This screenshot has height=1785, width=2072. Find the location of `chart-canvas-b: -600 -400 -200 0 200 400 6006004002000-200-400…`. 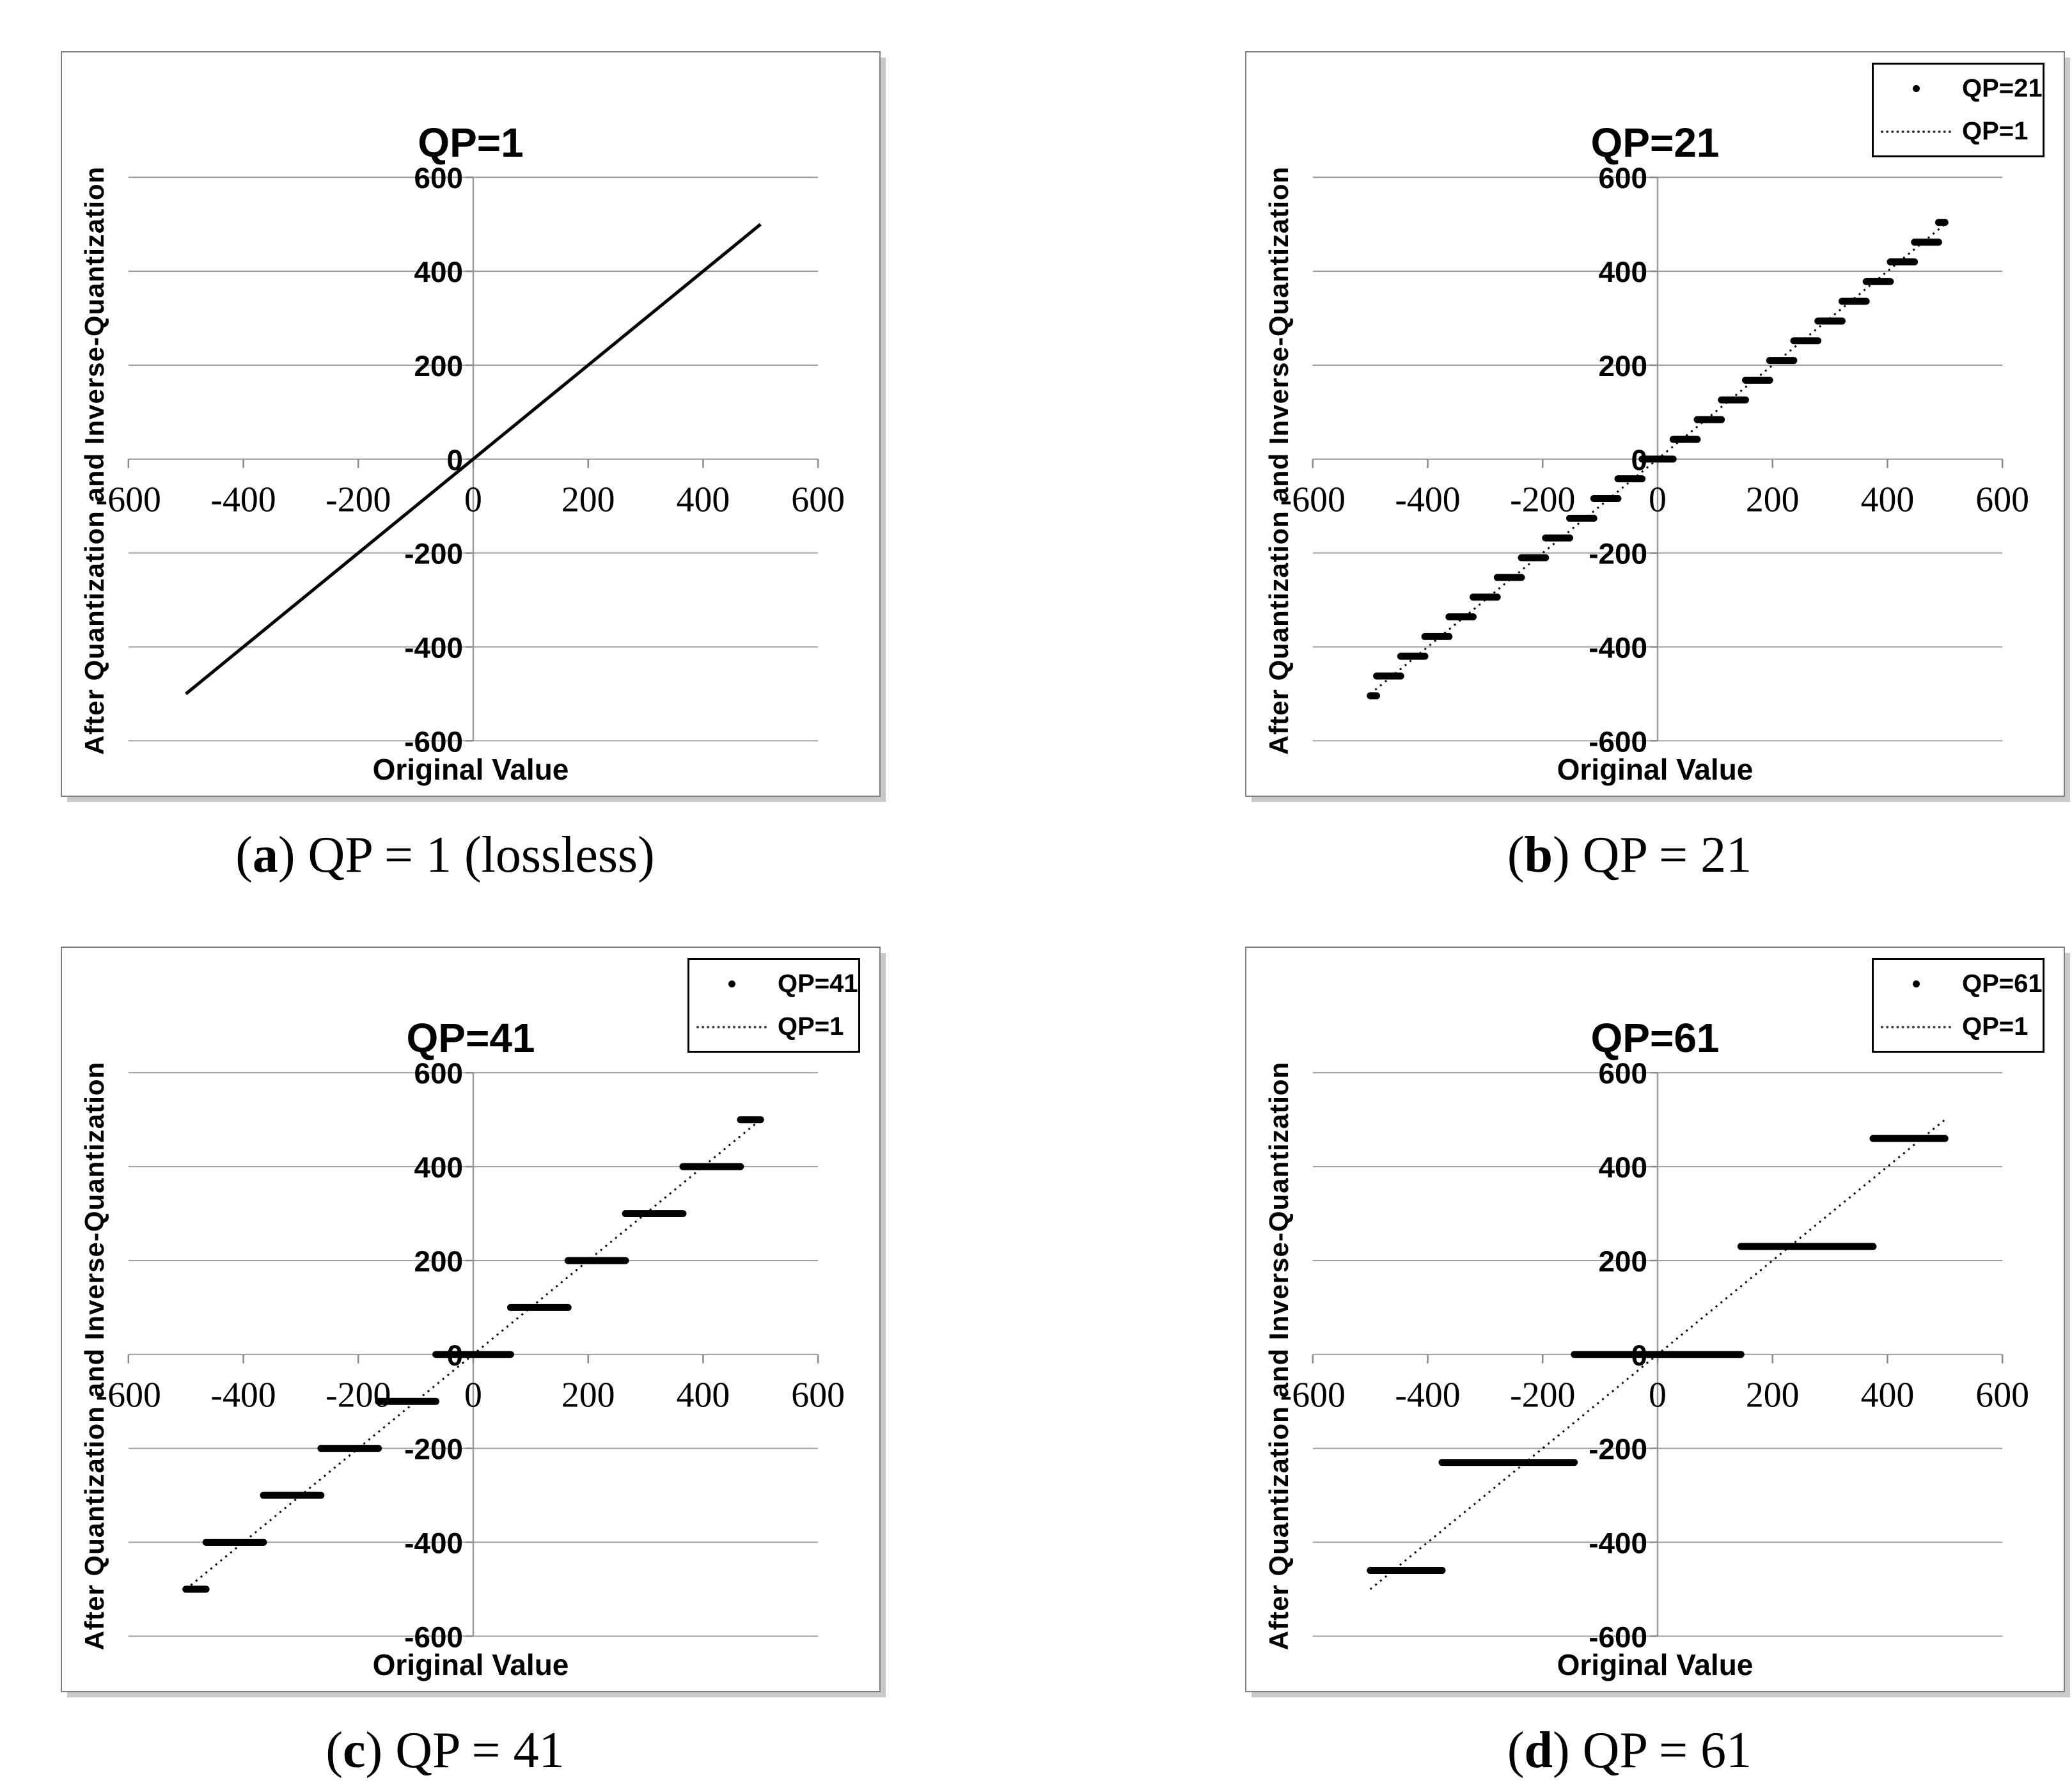

chart-canvas-b: -600 -400 -200 0 200 400 6006004002000-200-400… is located at coordinates (1654, 460).